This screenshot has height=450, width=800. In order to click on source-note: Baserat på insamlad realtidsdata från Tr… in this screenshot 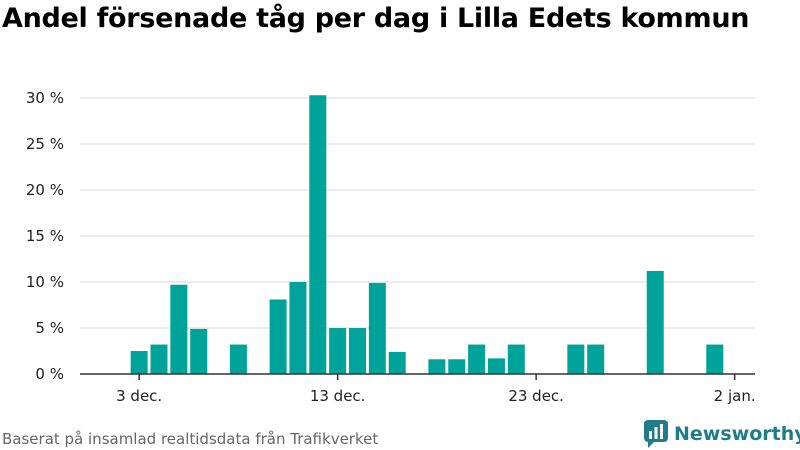, I will do `click(190, 439)`.